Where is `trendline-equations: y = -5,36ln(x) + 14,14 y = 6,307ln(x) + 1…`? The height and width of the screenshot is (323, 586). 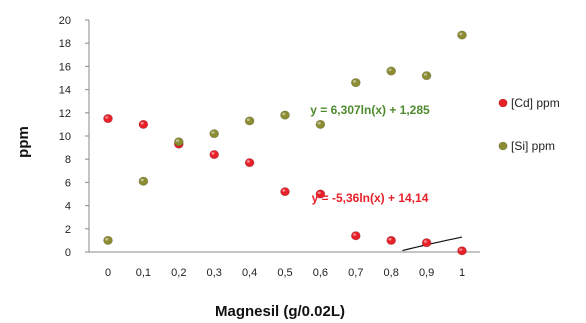
trendline-equations: y = -5,36ln(x) + 14,14 y = 6,307ln(x) + 1… is located at coordinates (370, 154).